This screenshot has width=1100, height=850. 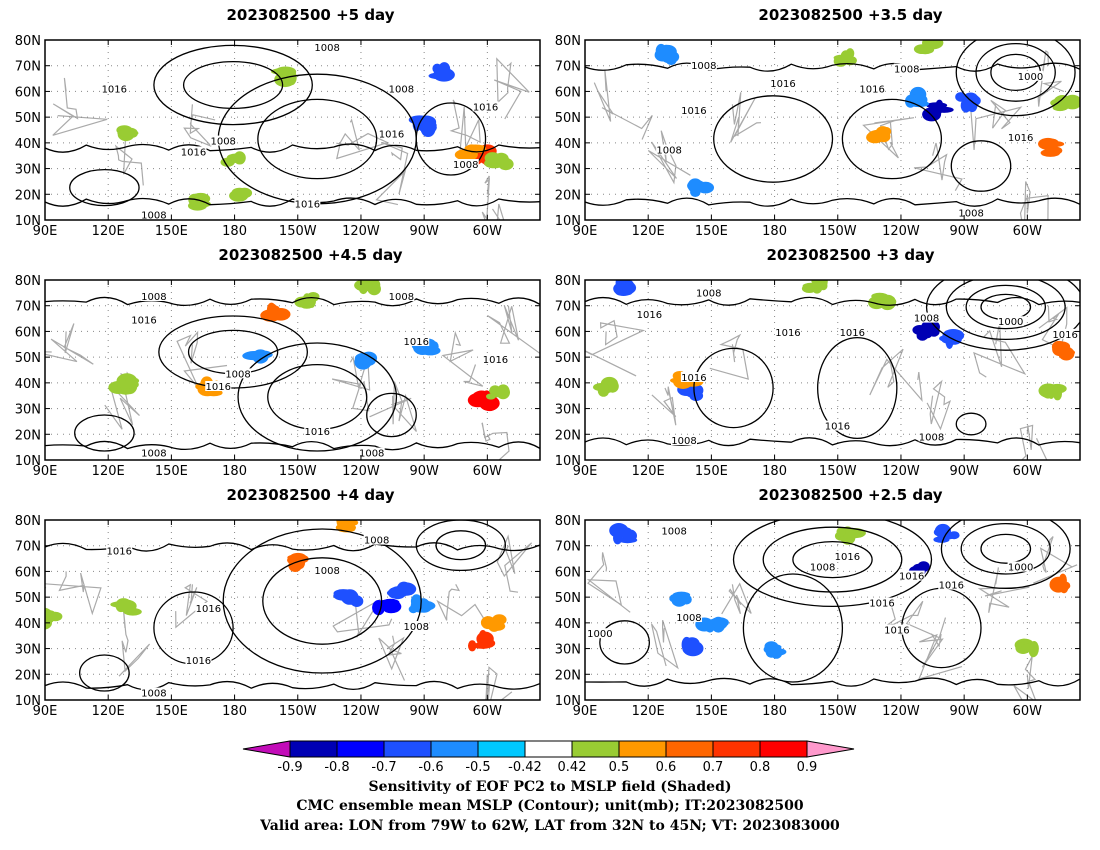 What do you see at coordinates (1010, 322) in the screenshot?
I see `contour-label: 1000` at bounding box center [1010, 322].